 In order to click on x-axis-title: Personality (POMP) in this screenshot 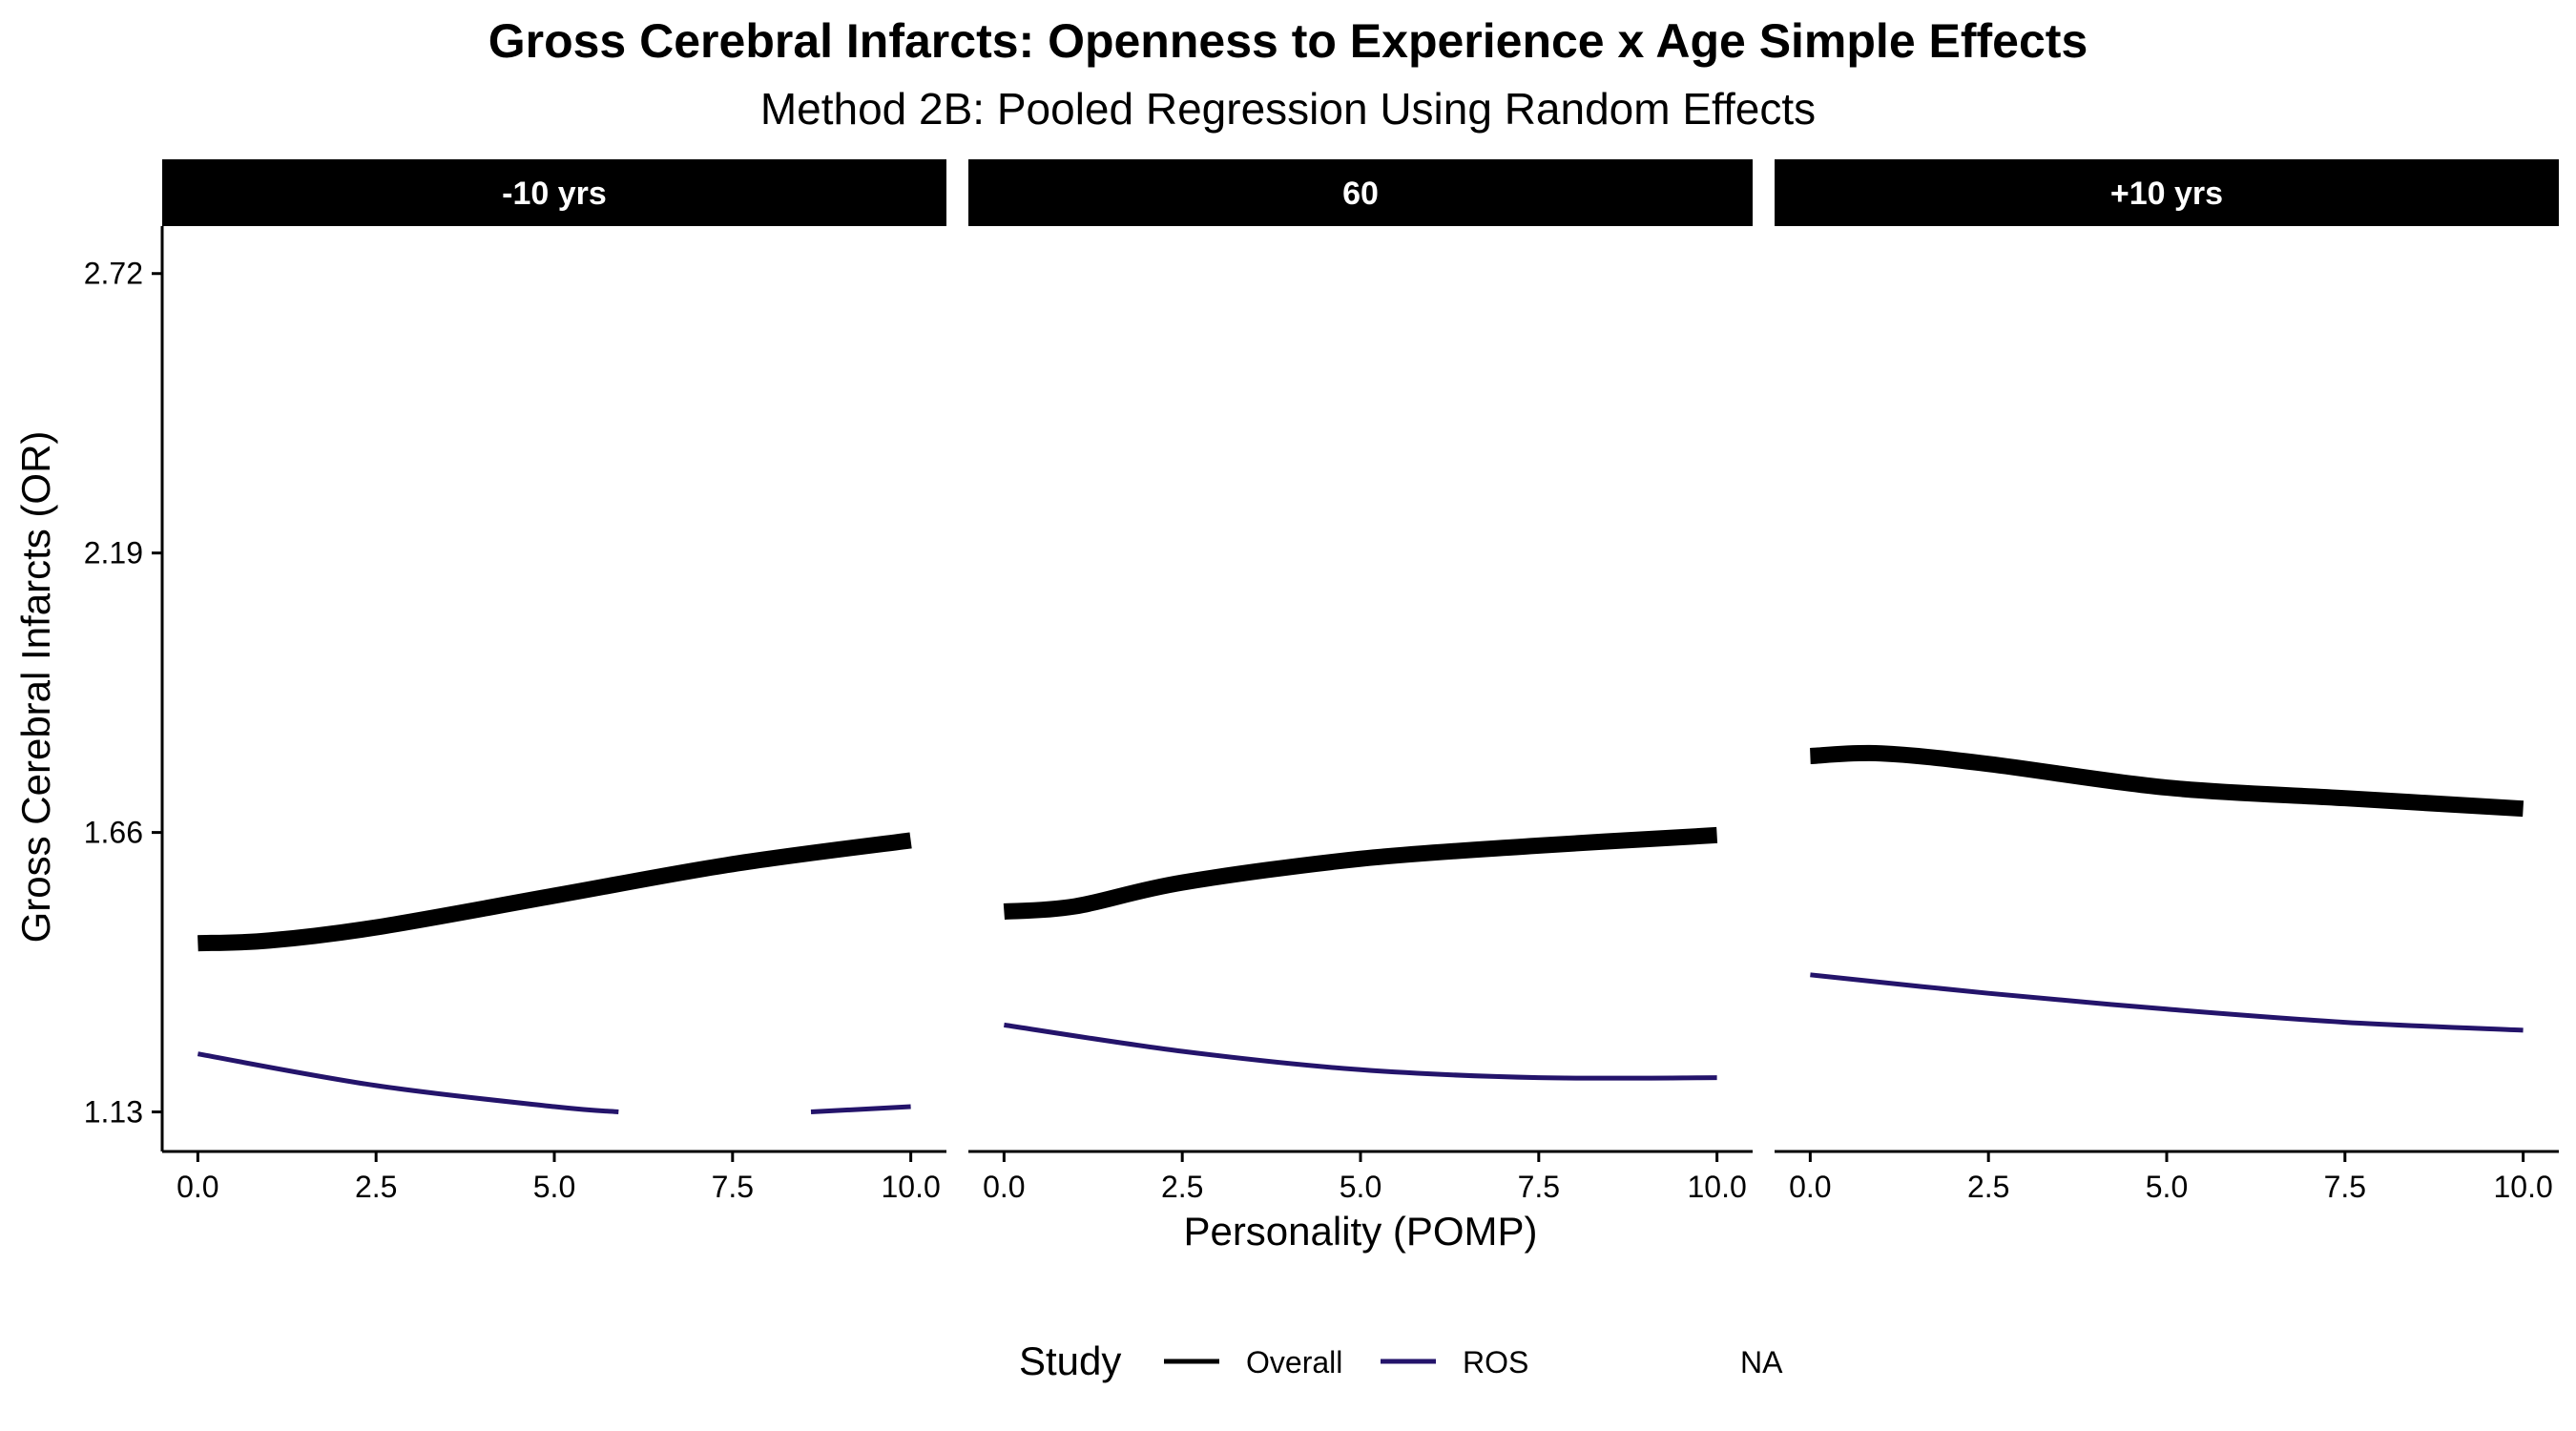, I will do `click(1360, 1231)`.